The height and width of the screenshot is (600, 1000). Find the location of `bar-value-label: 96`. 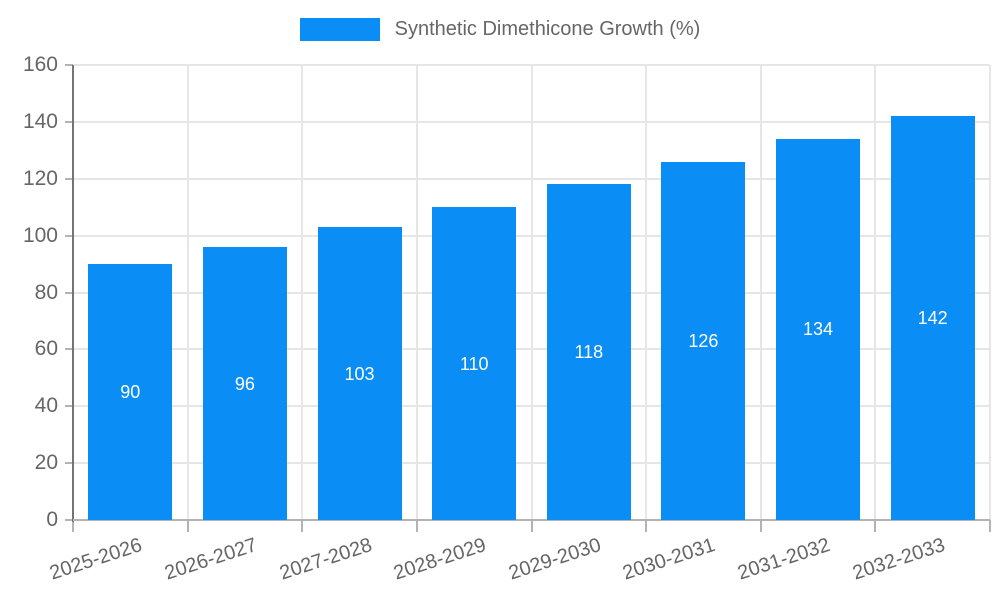

bar-value-label: 96 is located at coordinates (244, 383).